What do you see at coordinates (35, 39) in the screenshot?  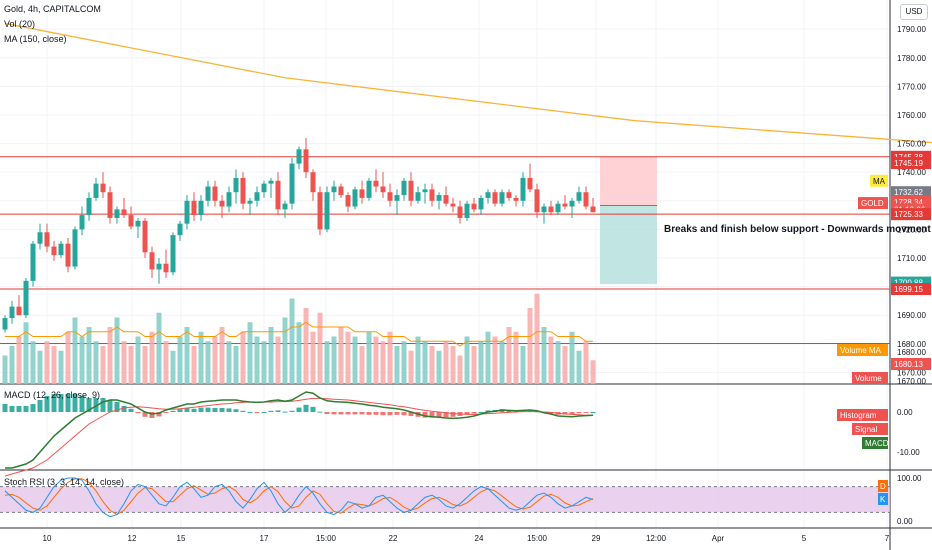 I see `ma-legend: MA (150, close)` at bounding box center [35, 39].